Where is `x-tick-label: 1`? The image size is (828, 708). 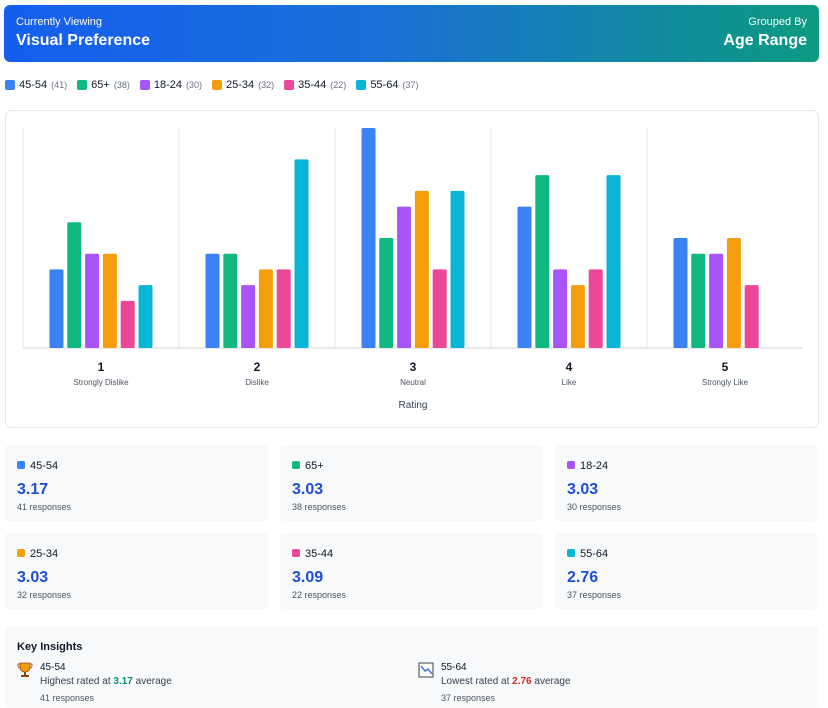
x-tick-label: 1 is located at coordinates (101, 367).